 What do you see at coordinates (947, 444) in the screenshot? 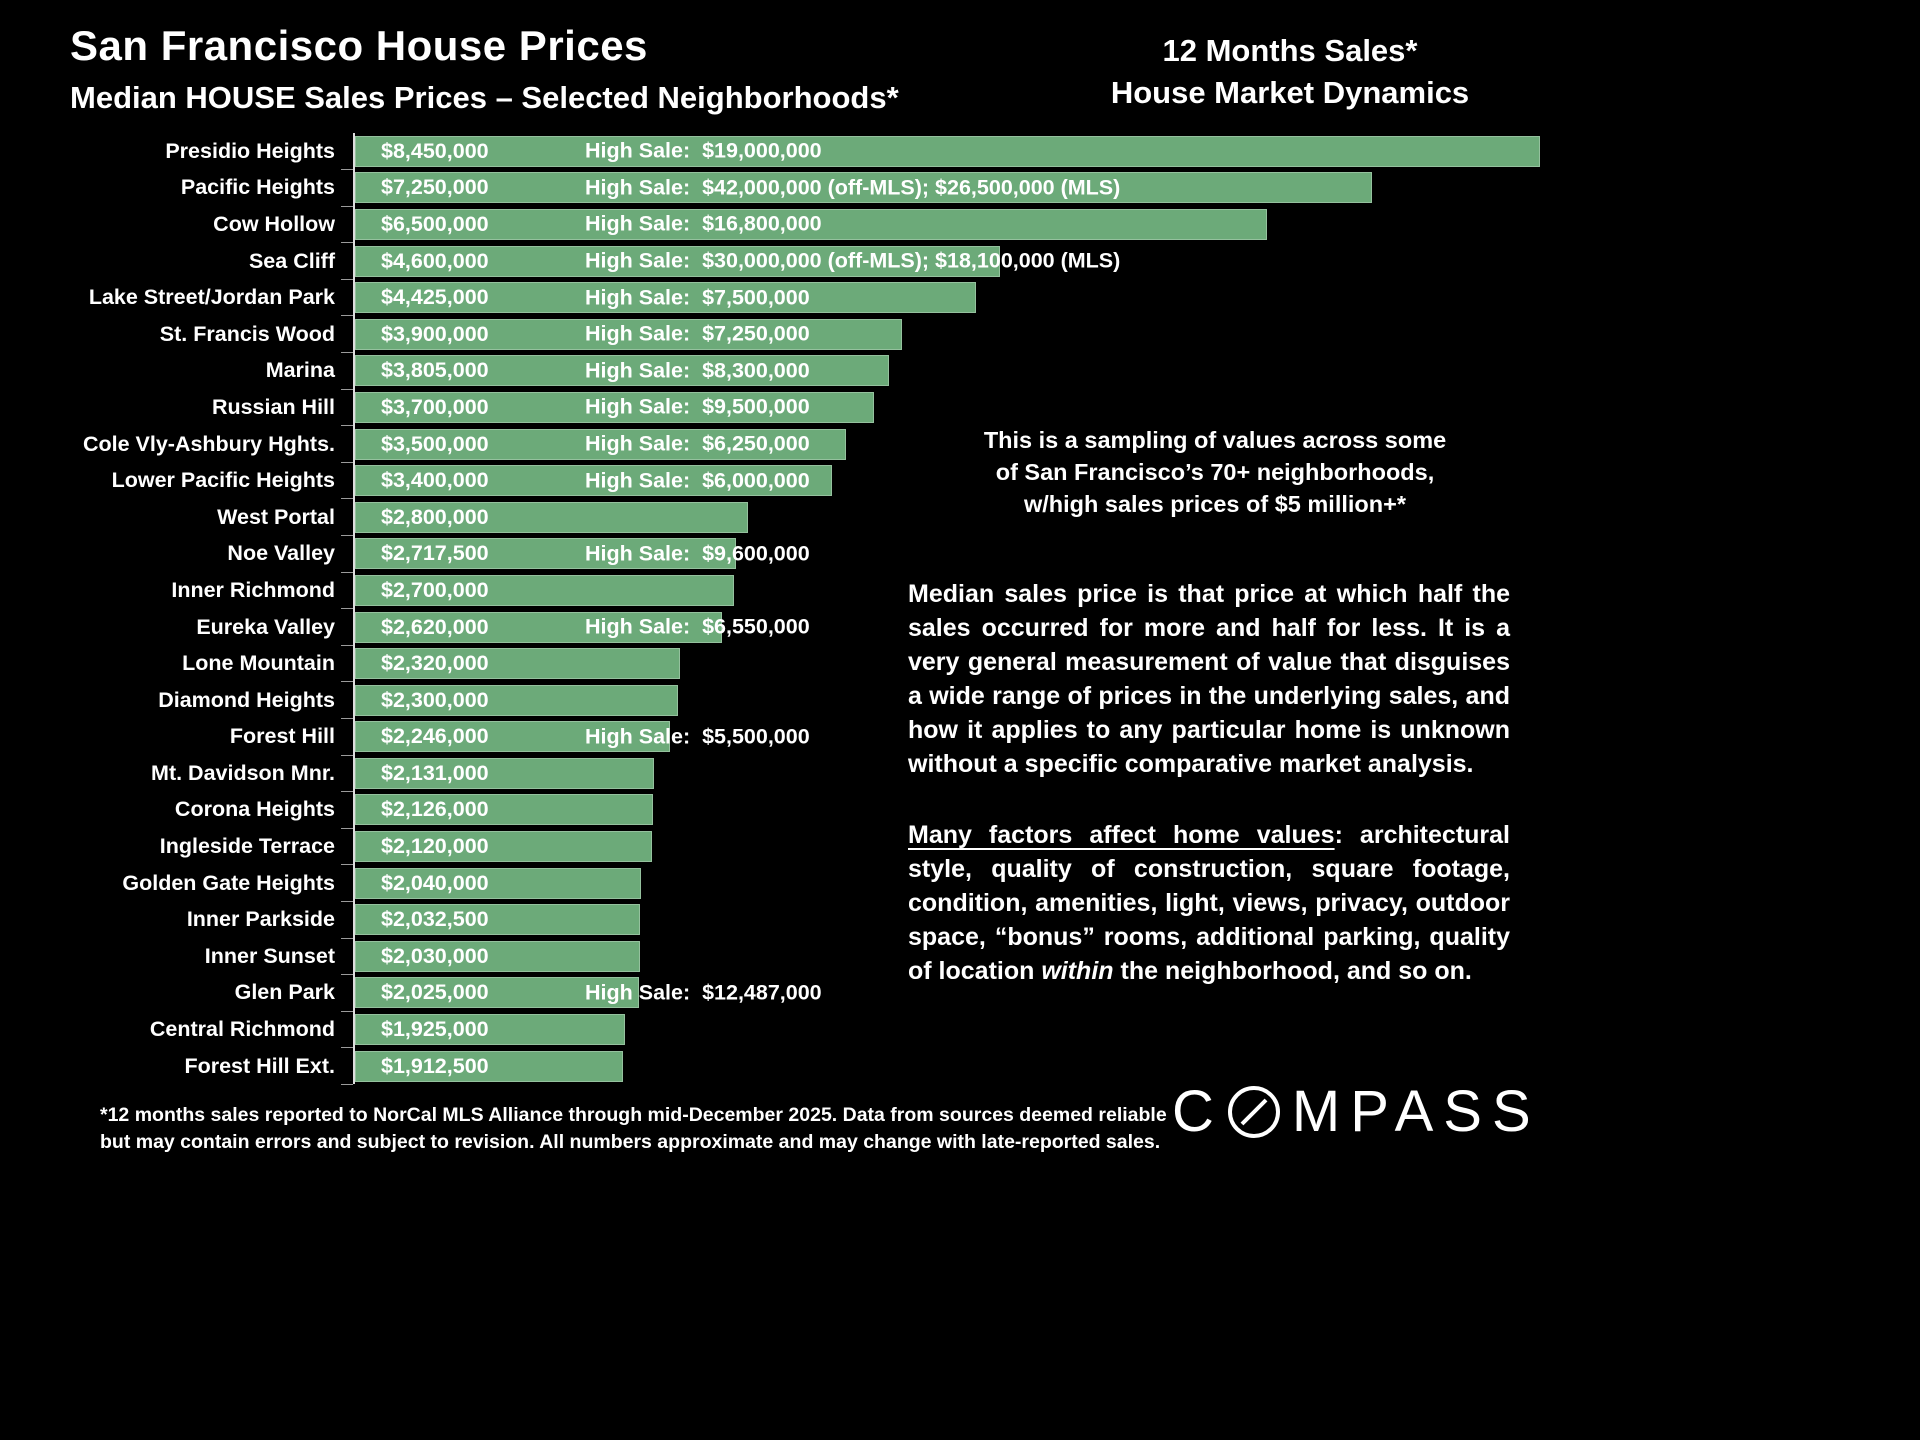
I see `bar-track: $3,500,000 High Sale: $6,250,000` at bounding box center [947, 444].